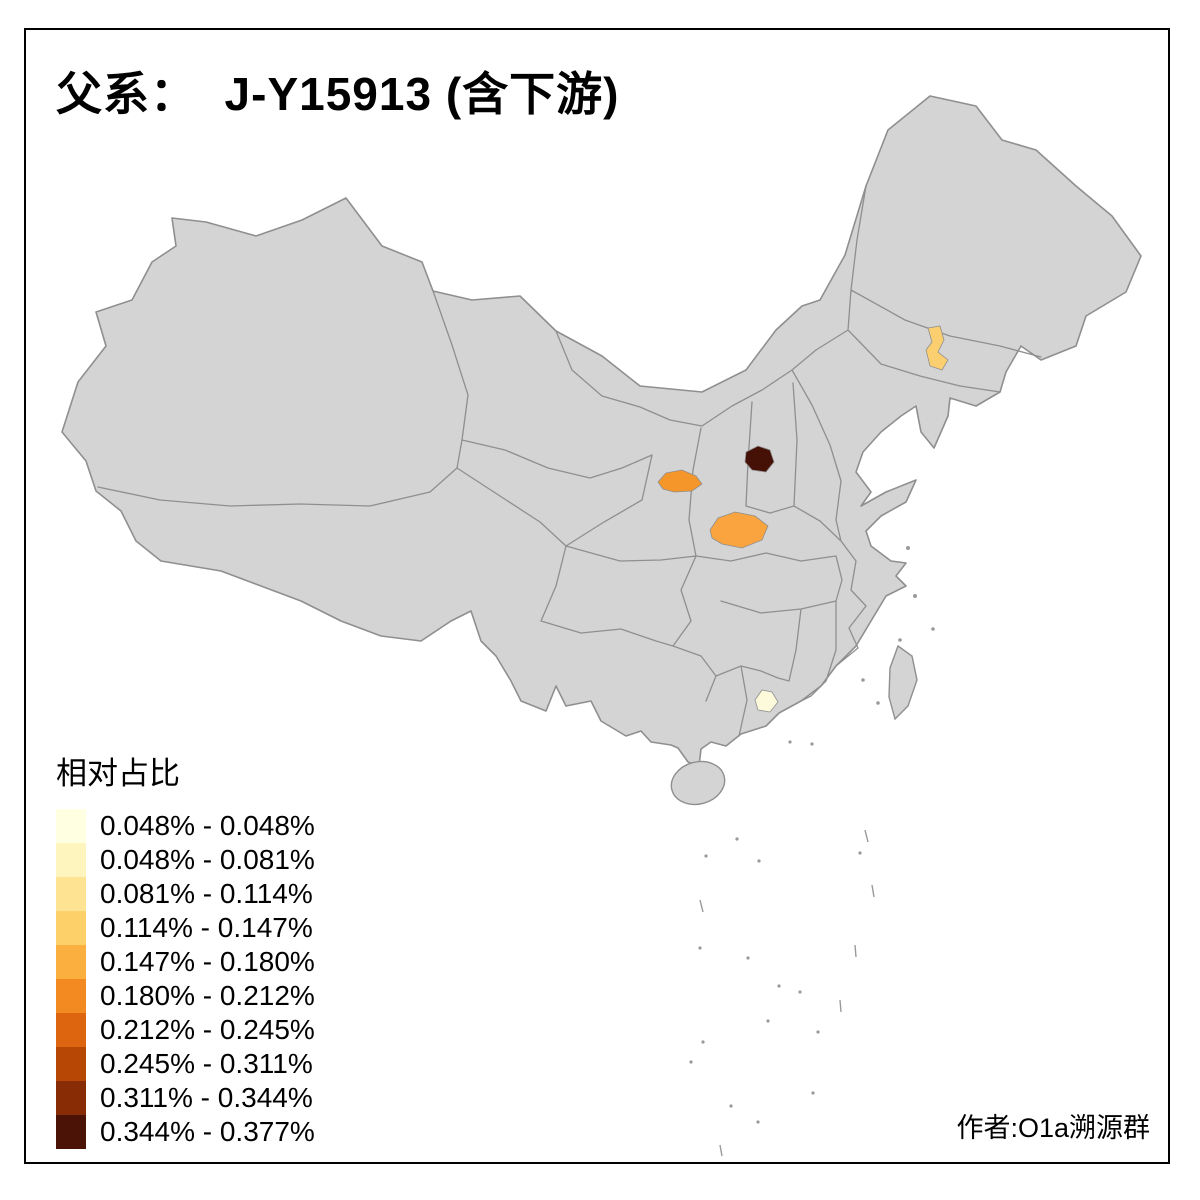  What do you see at coordinates (118, 773) in the screenshot?
I see `legend-title: 相对占比` at bounding box center [118, 773].